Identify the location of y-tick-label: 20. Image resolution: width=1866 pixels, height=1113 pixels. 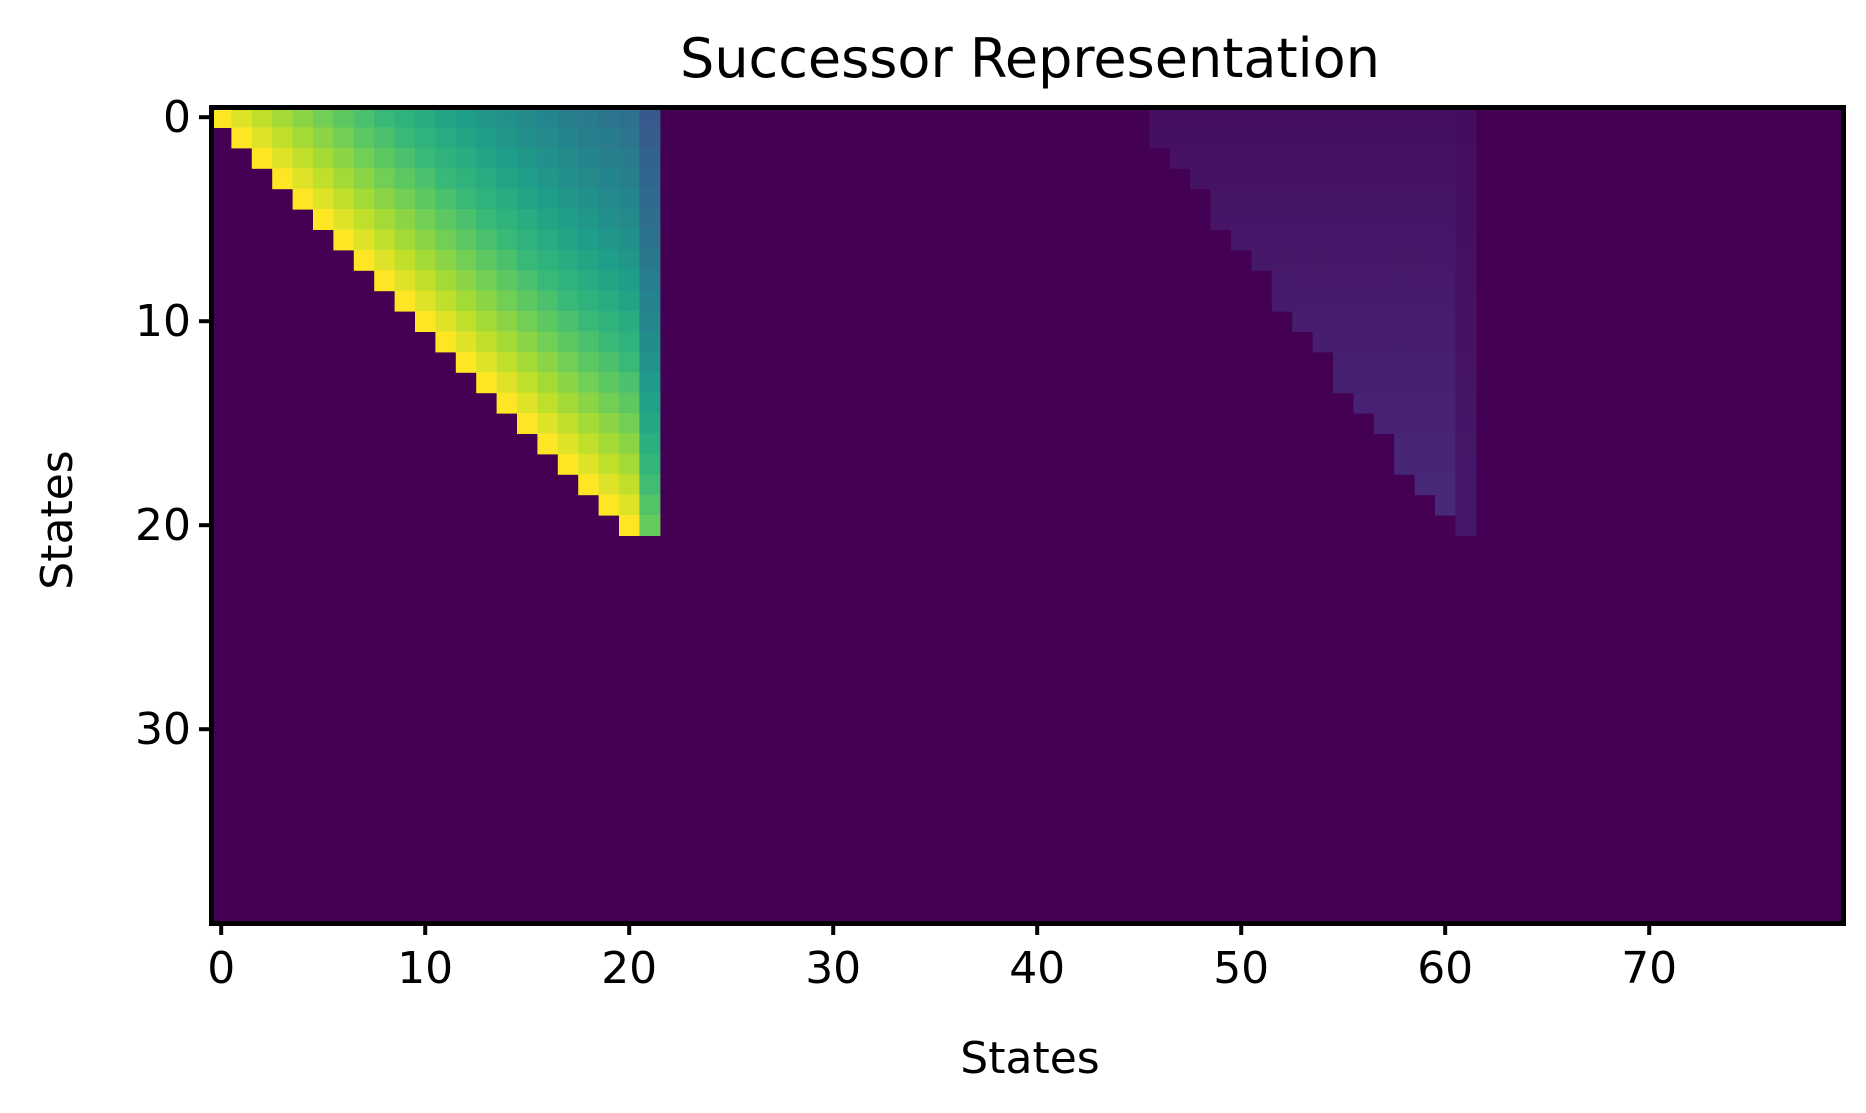
(163, 525).